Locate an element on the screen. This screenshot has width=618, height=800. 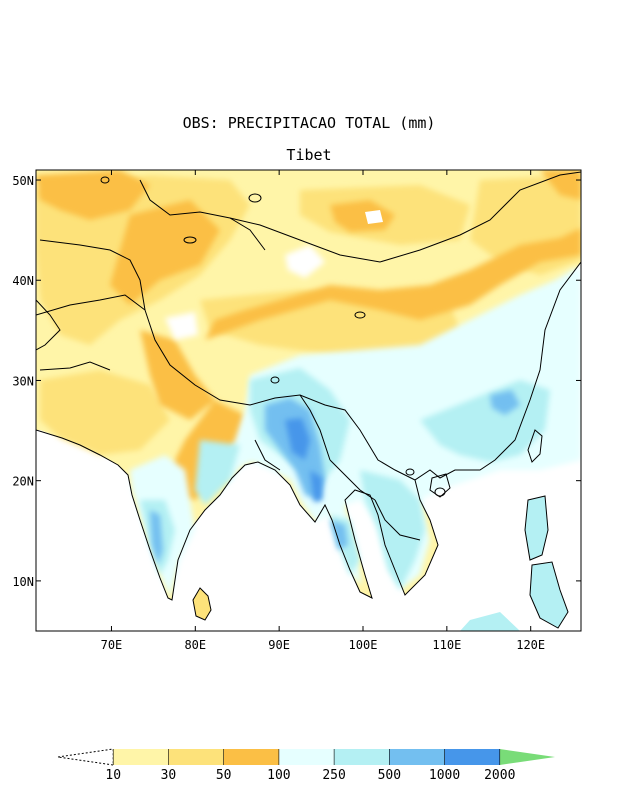
land-borneo is located at coordinates (490, 621).